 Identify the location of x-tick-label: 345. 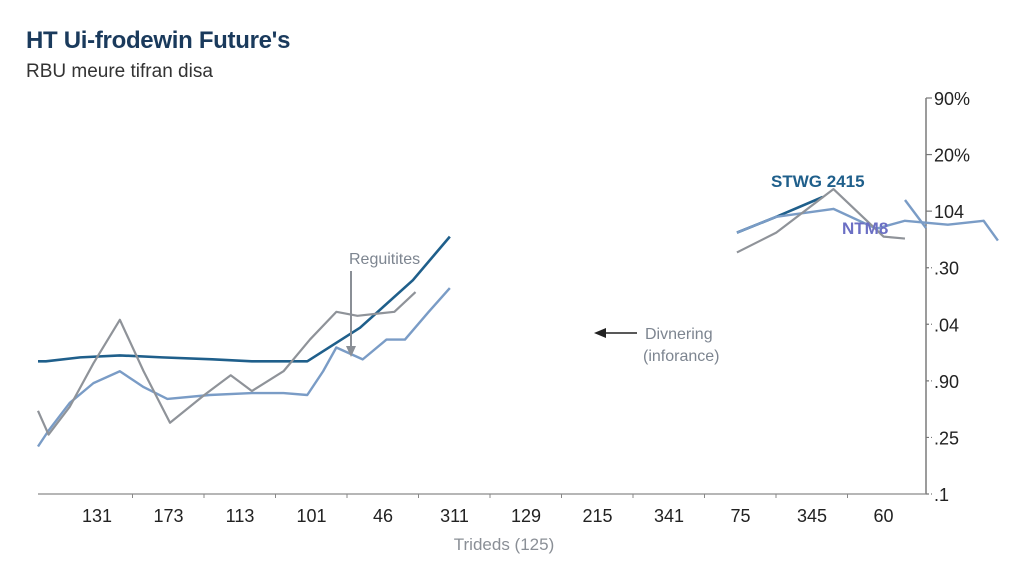
(812, 516).